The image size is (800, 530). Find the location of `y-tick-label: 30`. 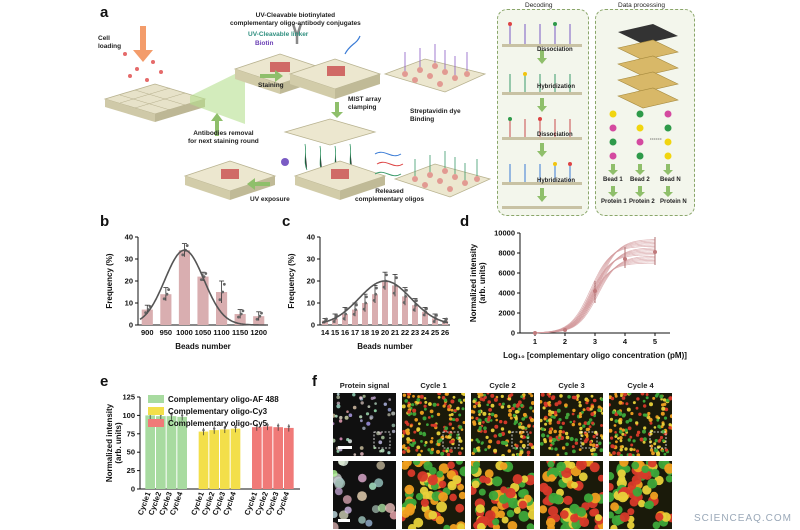

y-tick-label: 30 is located at coordinates (129, 259).